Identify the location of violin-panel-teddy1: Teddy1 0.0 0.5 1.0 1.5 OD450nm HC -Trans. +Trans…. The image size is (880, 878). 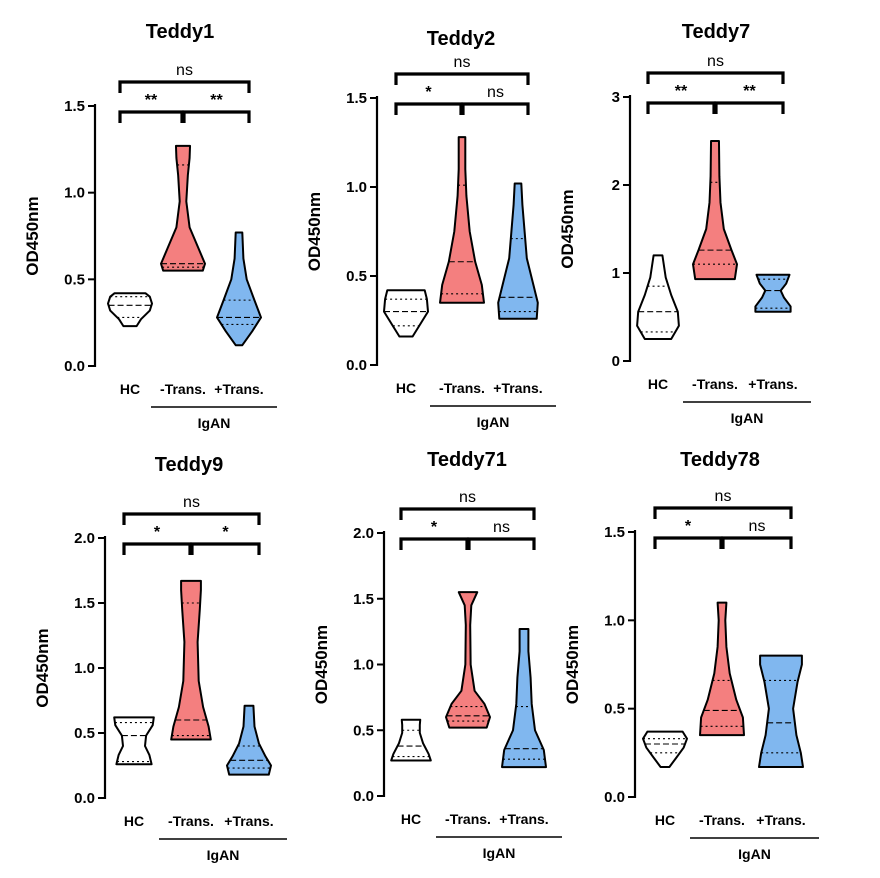
(150, 226).